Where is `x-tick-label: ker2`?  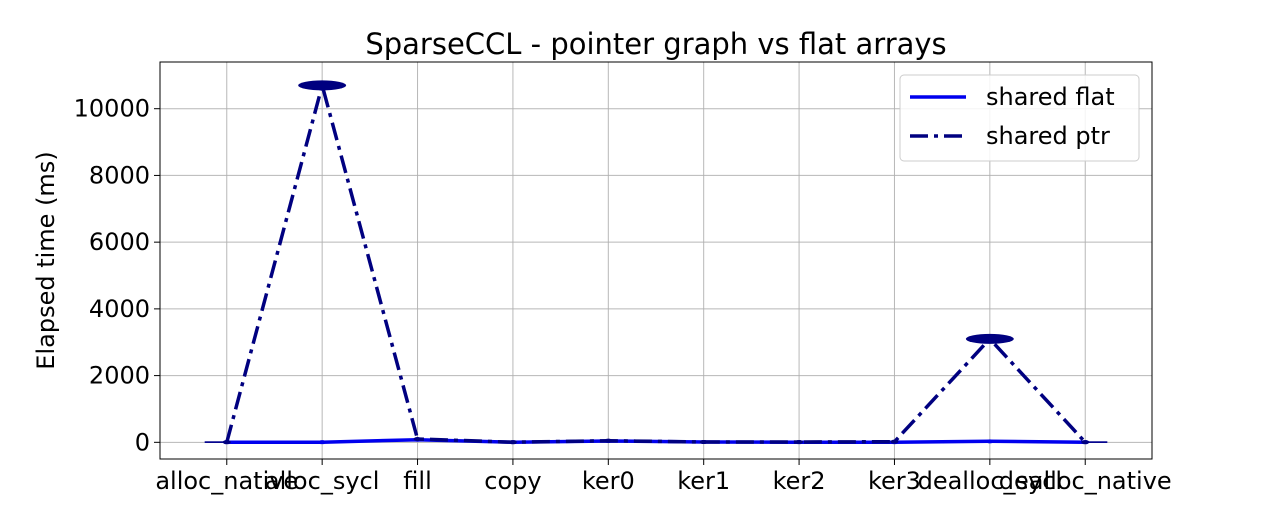 x-tick-label: ker2 is located at coordinates (799, 481).